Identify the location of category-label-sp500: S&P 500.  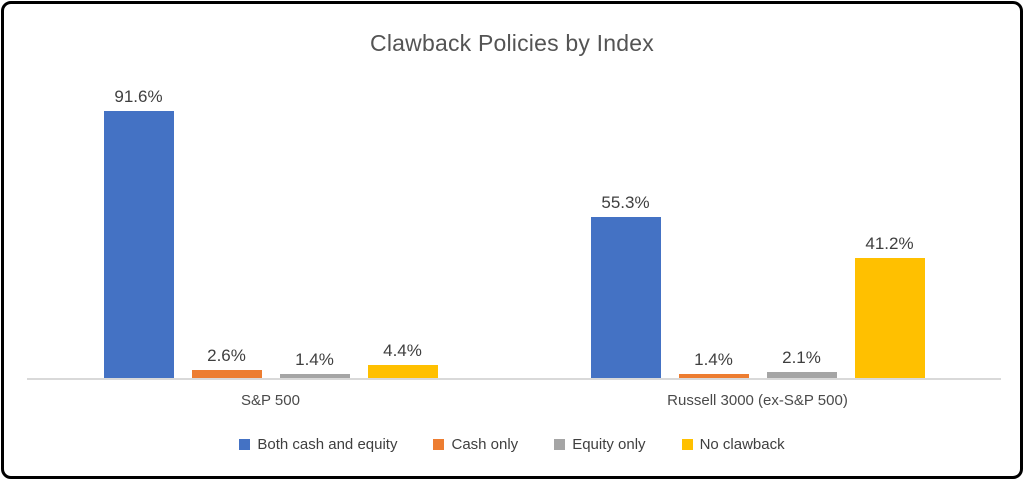
(270, 400).